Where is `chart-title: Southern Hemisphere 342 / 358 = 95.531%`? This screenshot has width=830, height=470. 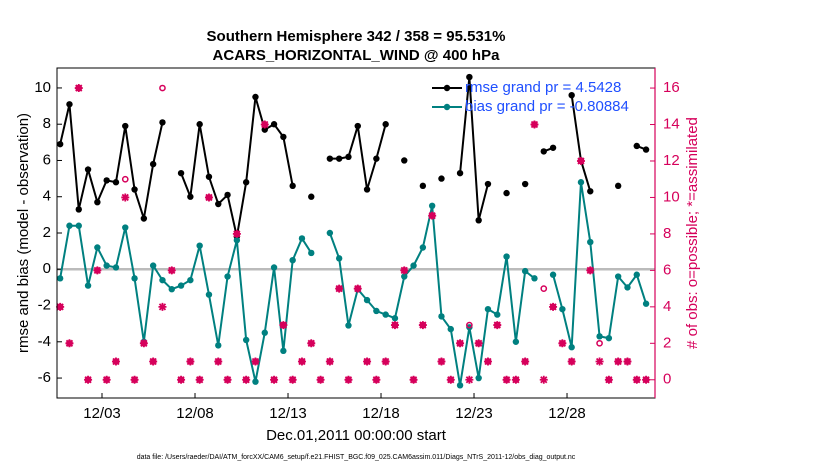
chart-title: Southern Hemisphere 342 / 358 = 95.531% is located at coordinates (356, 36).